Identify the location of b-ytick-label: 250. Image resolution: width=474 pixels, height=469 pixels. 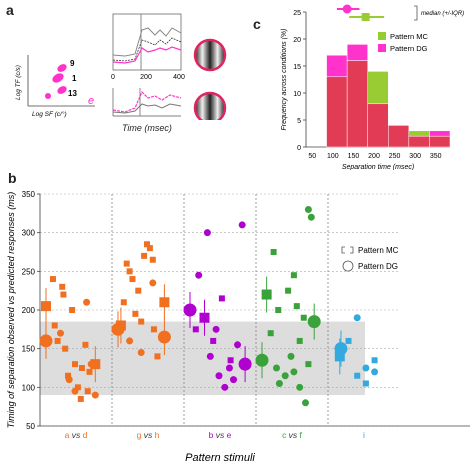
(29, 271).